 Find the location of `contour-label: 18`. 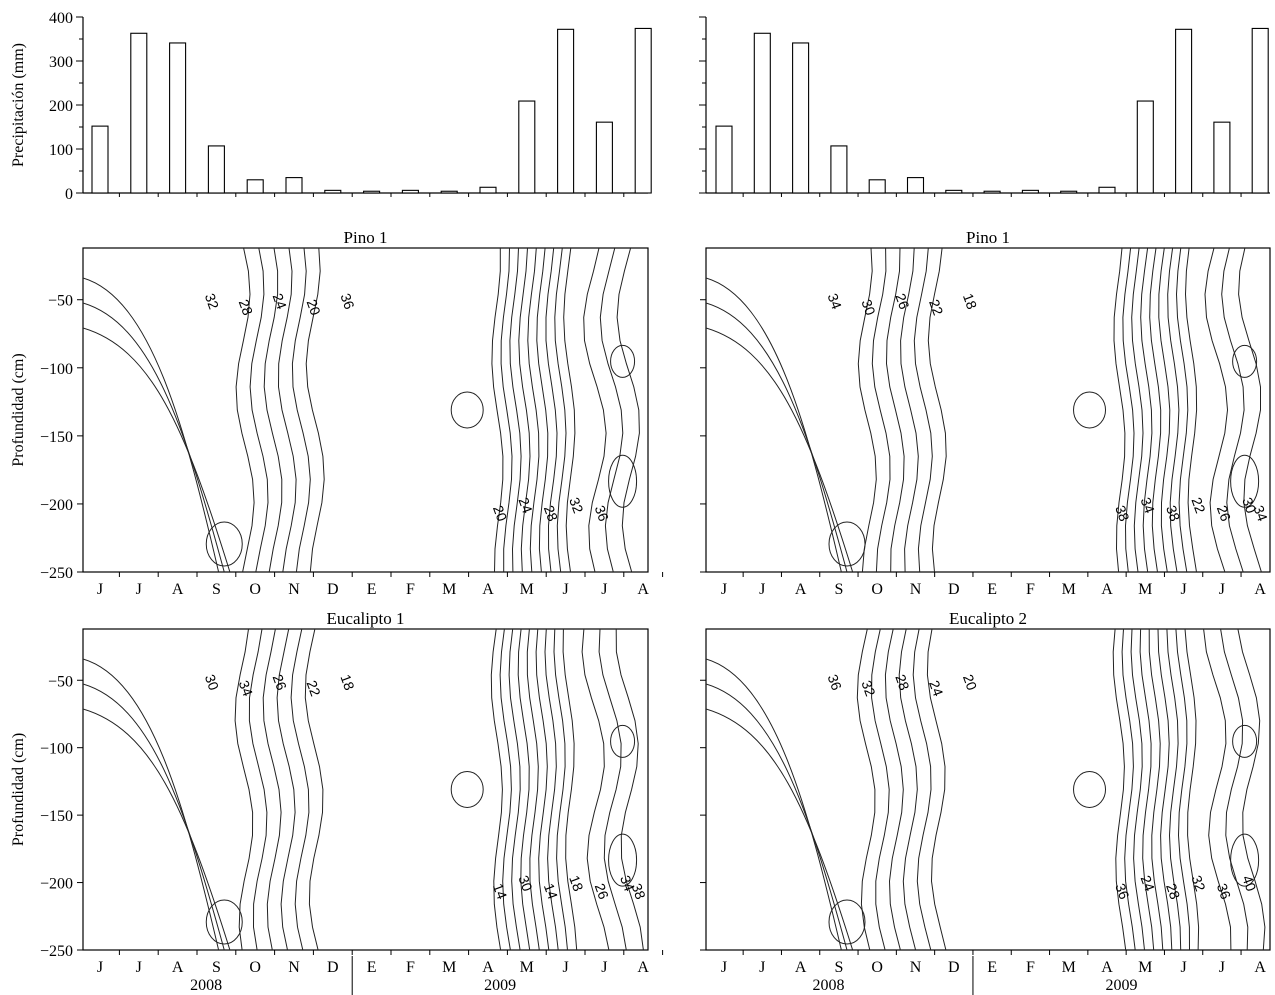

contour-label: 18 is located at coordinates (576, 883).